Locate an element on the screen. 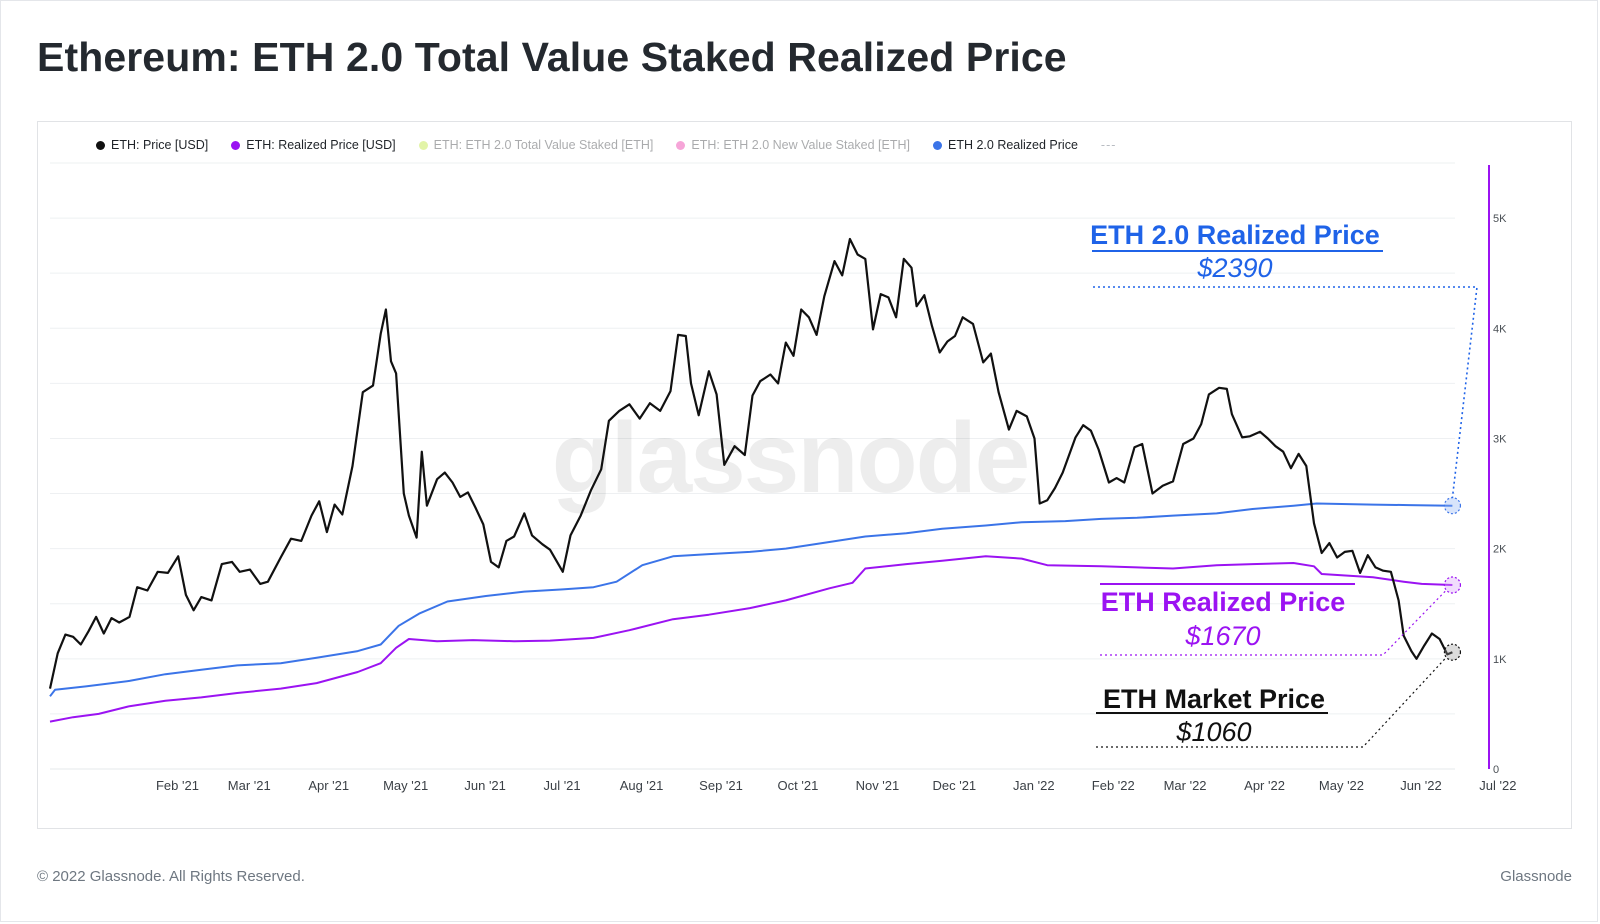 The width and height of the screenshot is (1600, 924). annotations is located at coordinates (1285, 499).